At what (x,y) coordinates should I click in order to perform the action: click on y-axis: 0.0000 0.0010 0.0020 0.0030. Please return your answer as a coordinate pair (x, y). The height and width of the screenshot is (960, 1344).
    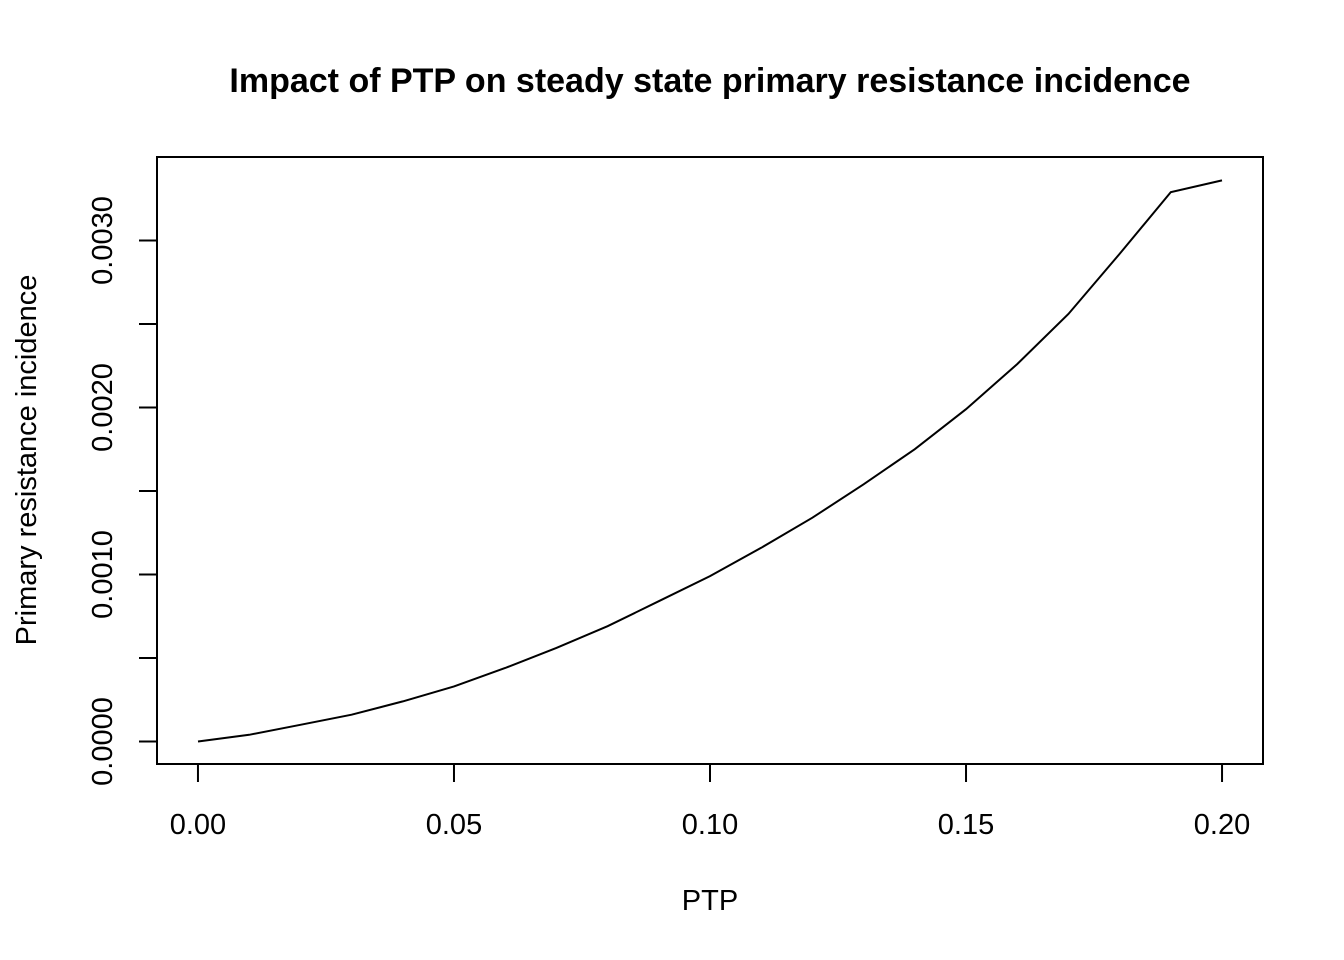
    Looking at the image, I should click on (122, 491).